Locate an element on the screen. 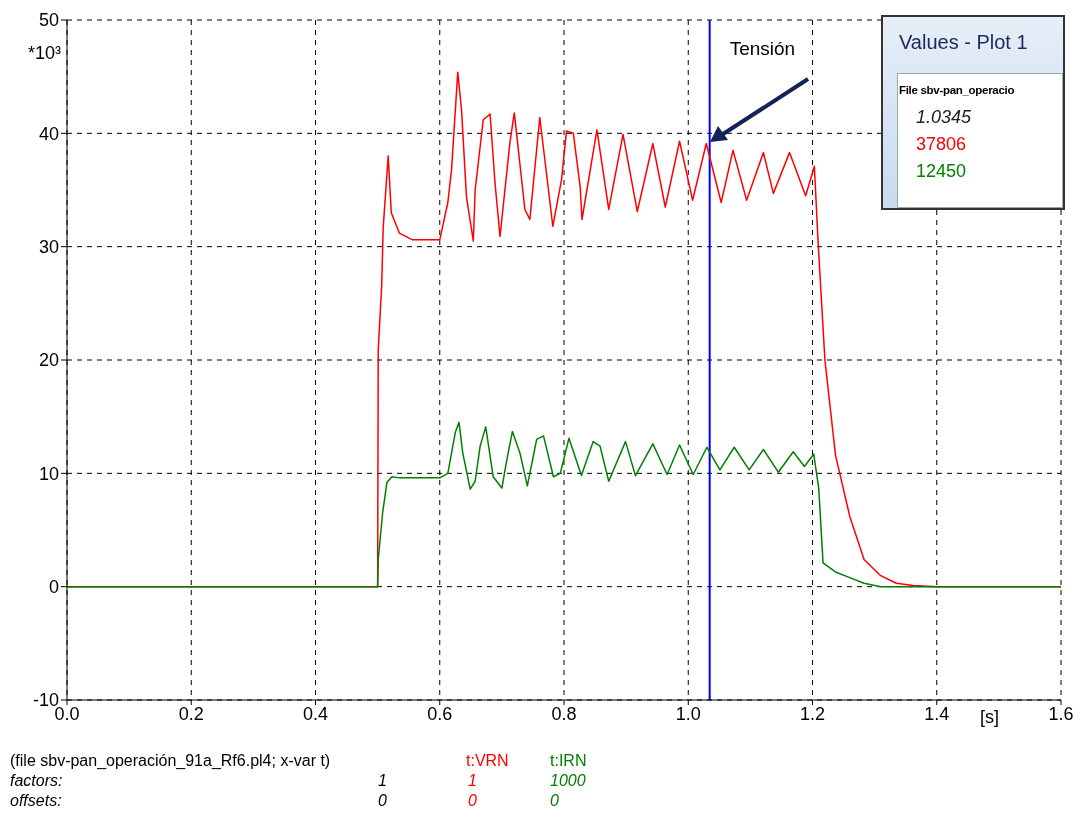 The image size is (1080, 823). y-tick-label: 30 is located at coordinates (48, 247).